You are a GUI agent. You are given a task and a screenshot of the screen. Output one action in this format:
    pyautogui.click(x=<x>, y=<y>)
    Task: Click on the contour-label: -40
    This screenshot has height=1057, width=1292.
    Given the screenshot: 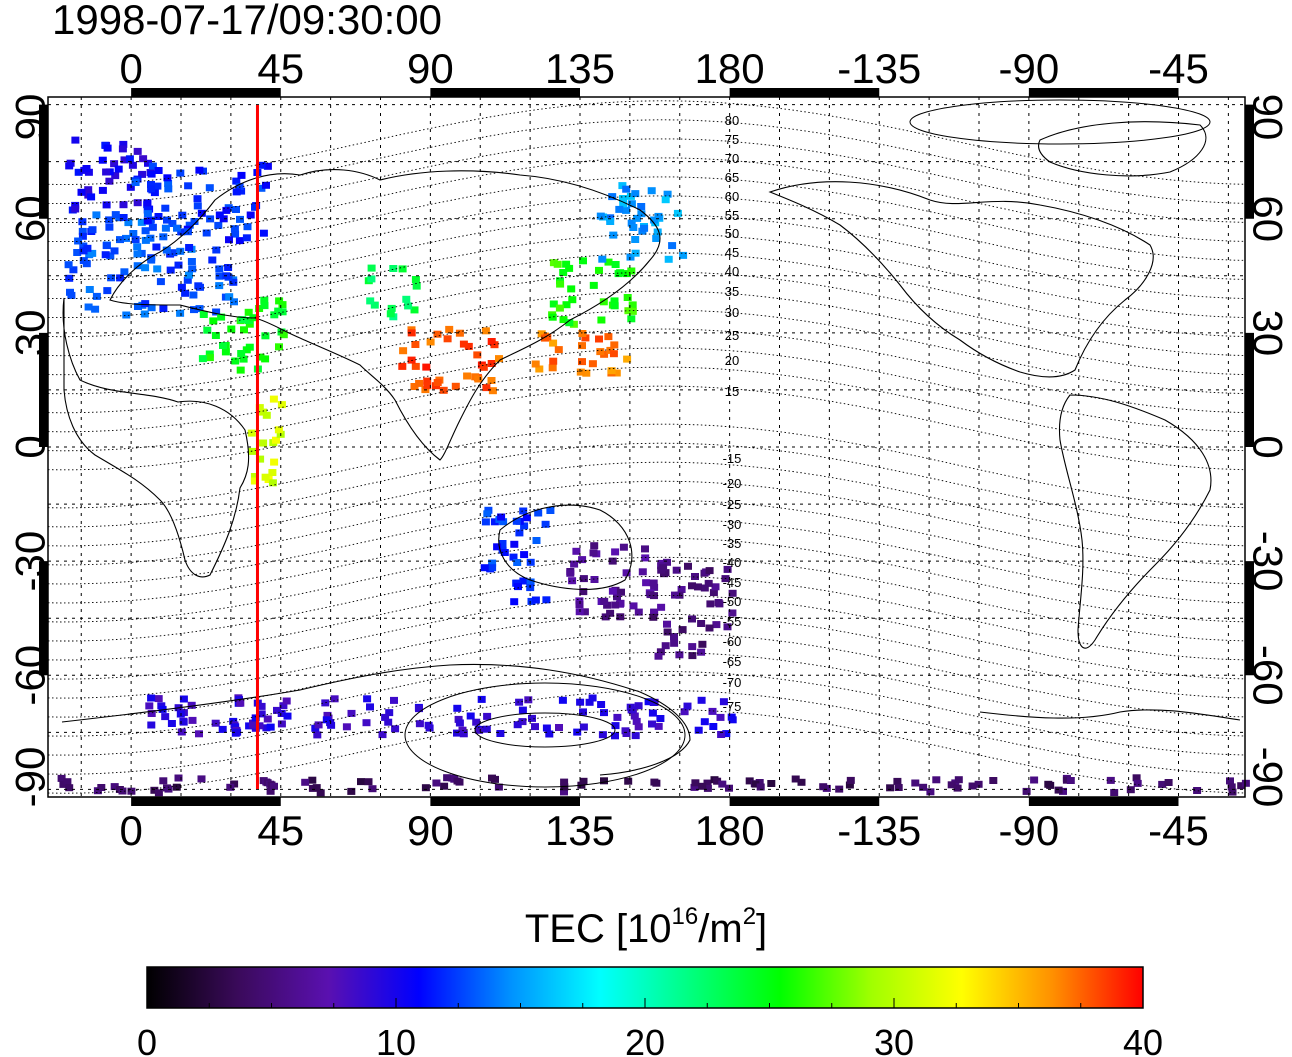 What is the action you would take?
    pyautogui.click(x=732, y=562)
    